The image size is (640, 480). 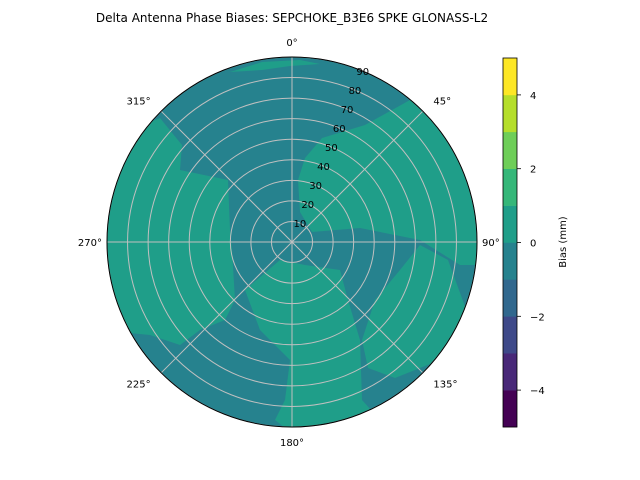 What do you see at coordinates (533, 96) in the screenshot?
I see `colorbar-tick-label: 4` at bounding box center [533, 96].